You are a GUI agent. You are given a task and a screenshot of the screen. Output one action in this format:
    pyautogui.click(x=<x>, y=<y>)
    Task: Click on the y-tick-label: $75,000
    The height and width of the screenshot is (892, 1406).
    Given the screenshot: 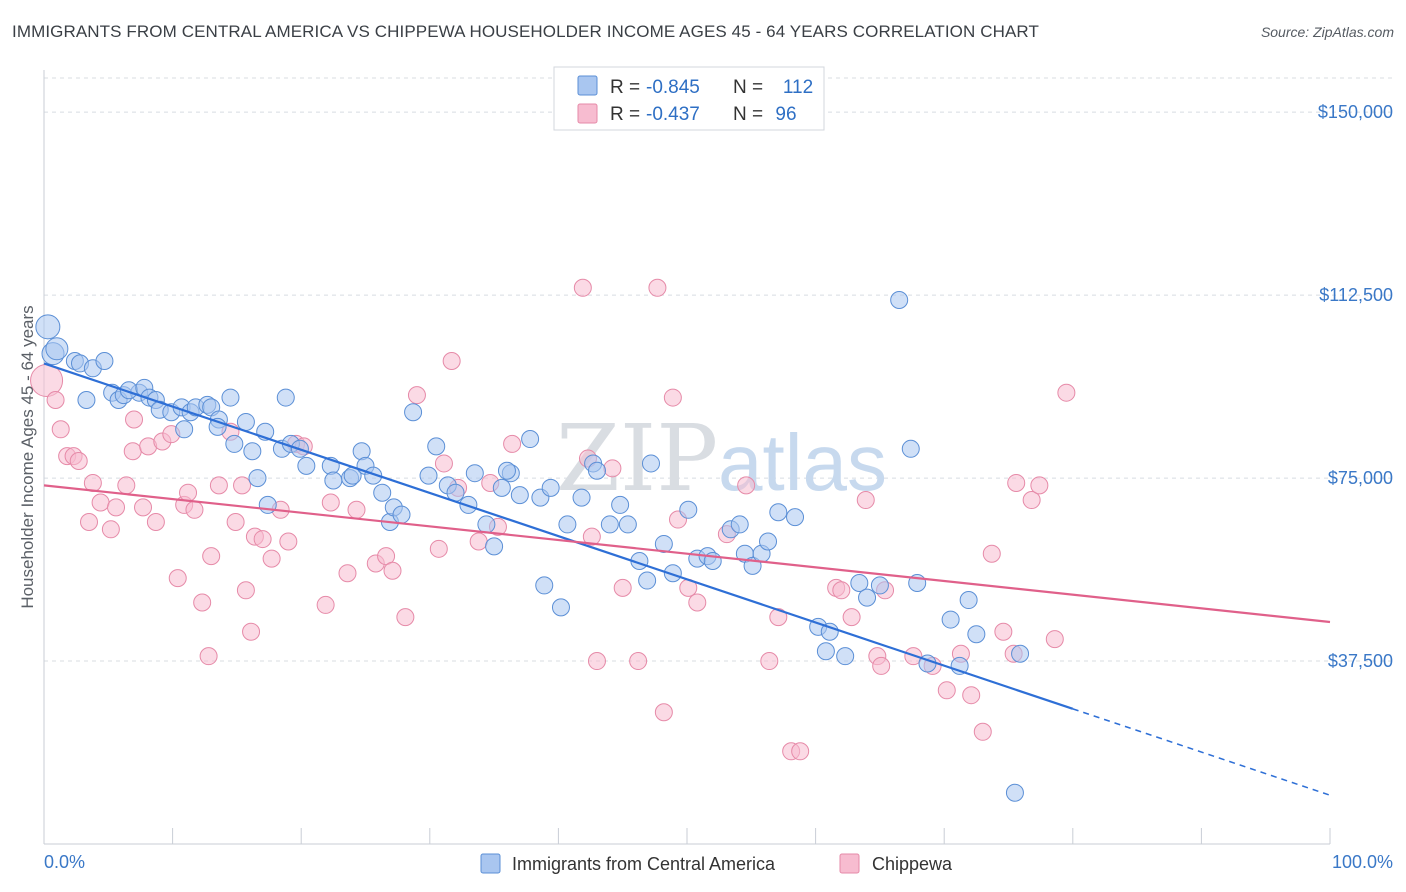 What is the action you would take?
    pyautogui.click(x=1360, y=478)
    